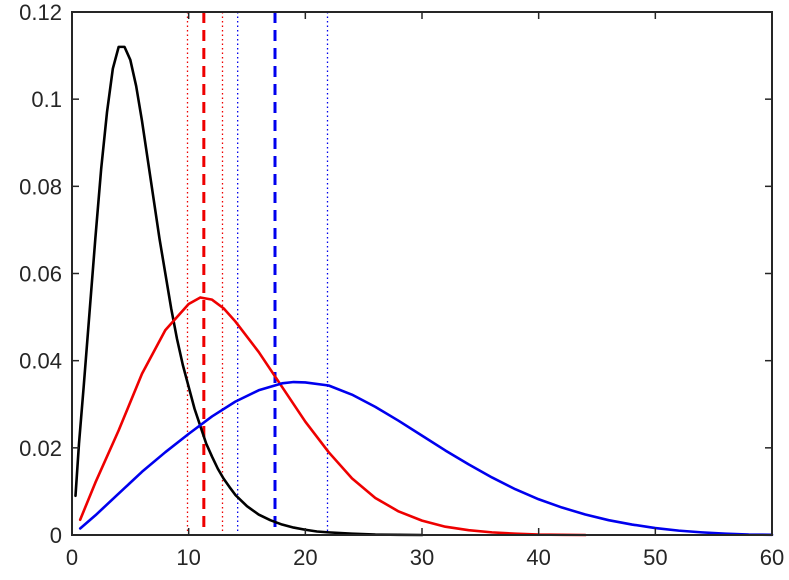 Image resolution: width=789 pixels, height=580 pixels. What do you see at coordinates (655, 557) in the screenshot?
I see `x-tick-label: 50` at bounding box center [655, 557].